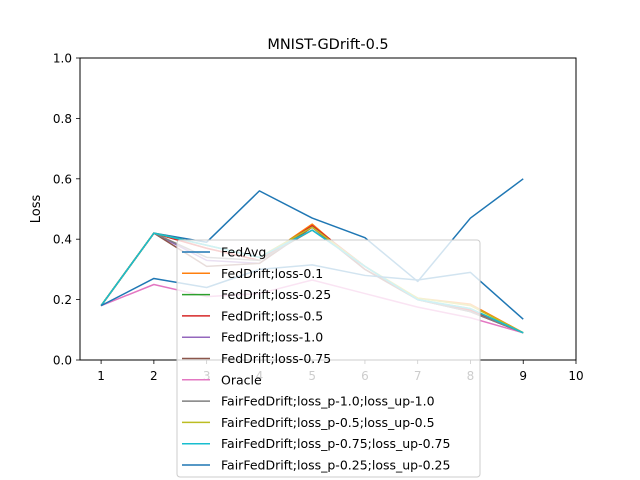  I want to click on y-tick-label: 0.2, so click(62, 300).